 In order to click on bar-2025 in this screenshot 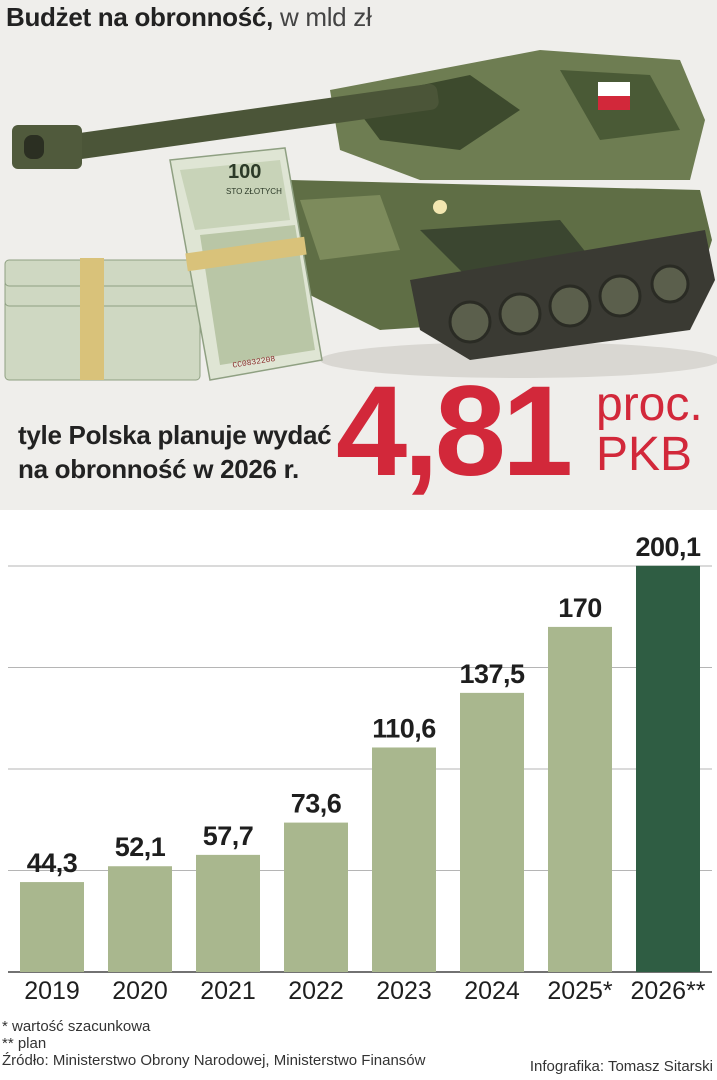, I will do `click(580, 799)`.